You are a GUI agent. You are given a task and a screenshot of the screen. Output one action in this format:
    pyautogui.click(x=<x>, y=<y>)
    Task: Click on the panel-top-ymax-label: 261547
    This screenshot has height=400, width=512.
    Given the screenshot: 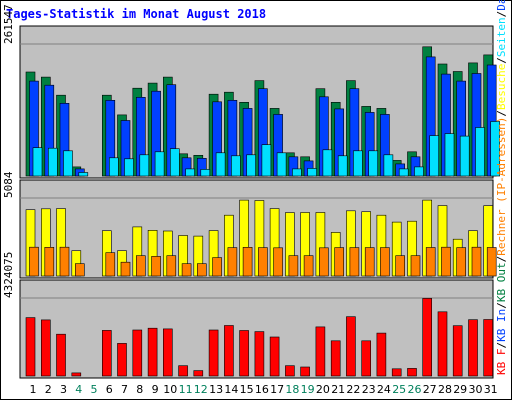 What is the action you would take?
    pyautogui.click(x=8, y=24)
    